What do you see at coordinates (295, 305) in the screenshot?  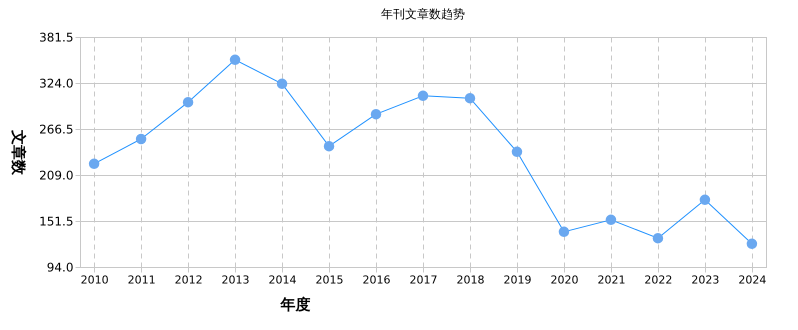 I see `x-axis-title: 年度` at bounding box center [295, 305].